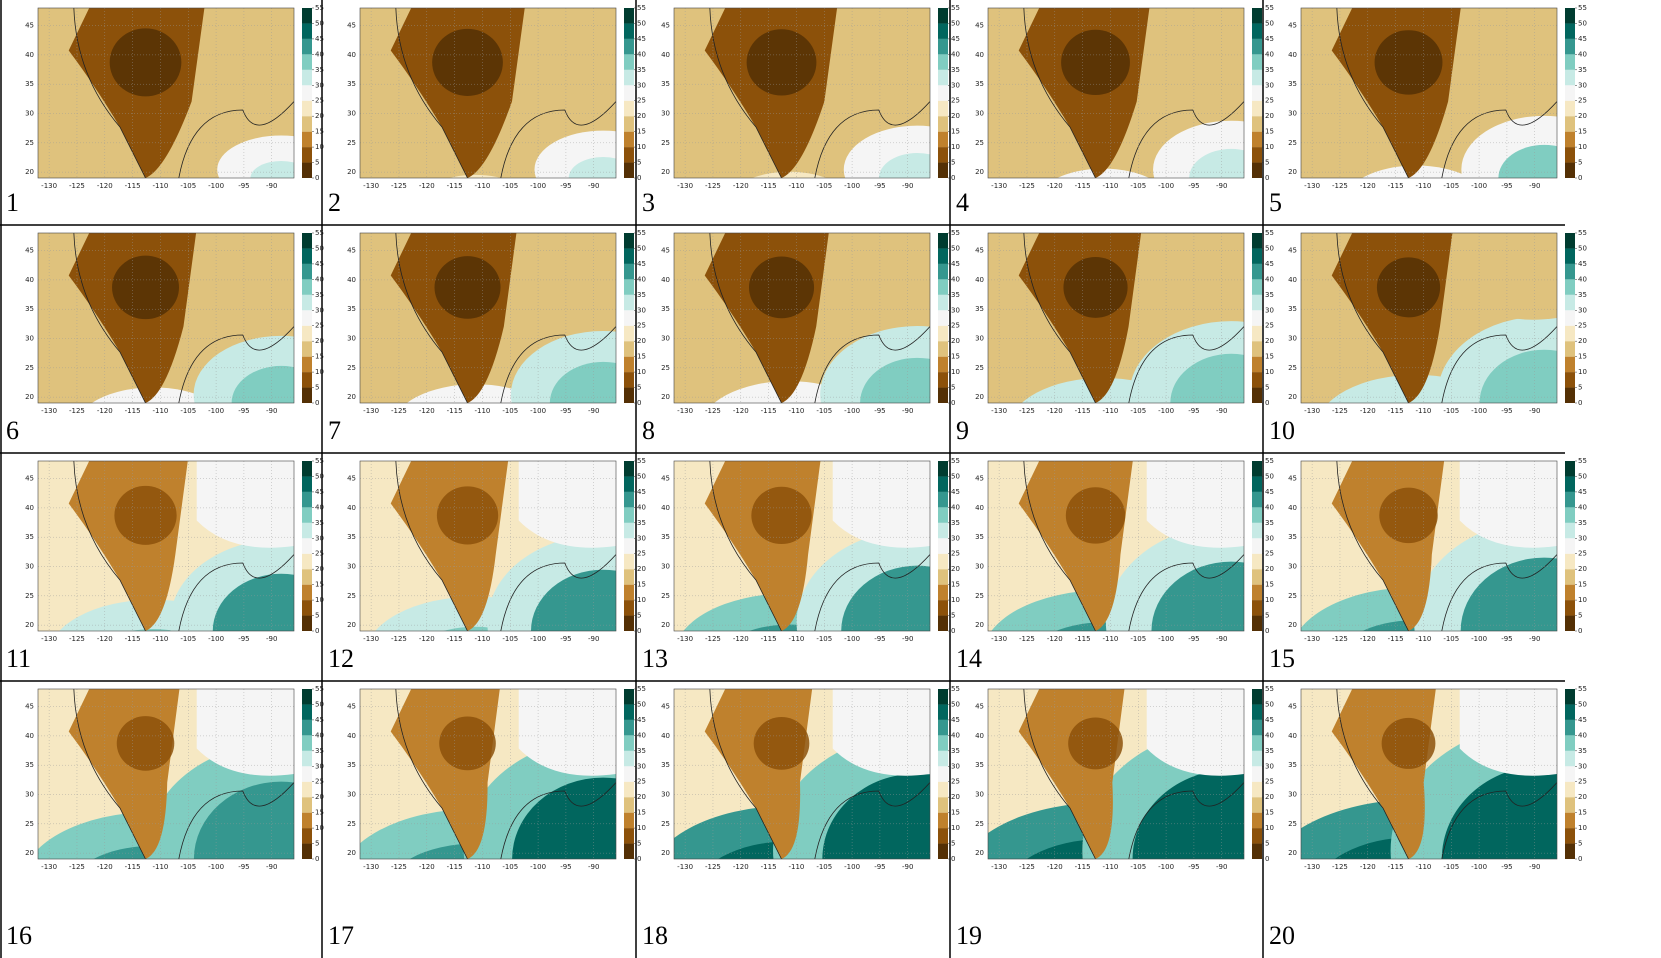 This screenshot has height=958, width=1661. What do you see at coordinates (955, 326) in the screenshot?
I see `colorbar-label: 25` at bounding box center [955, 326].